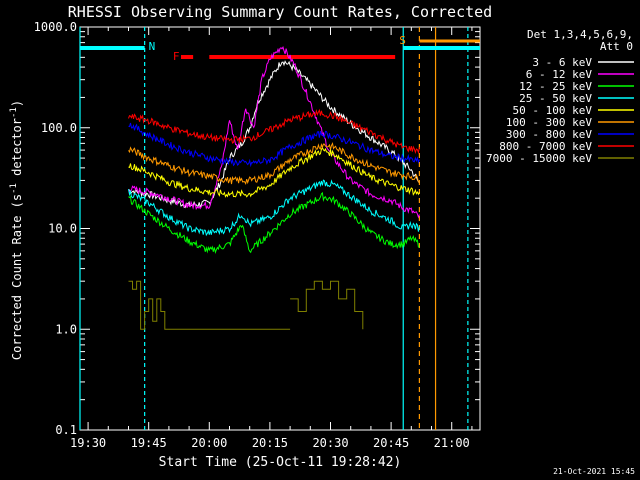  I want to click on x-tick-label: 19:45, so click(149, 443).